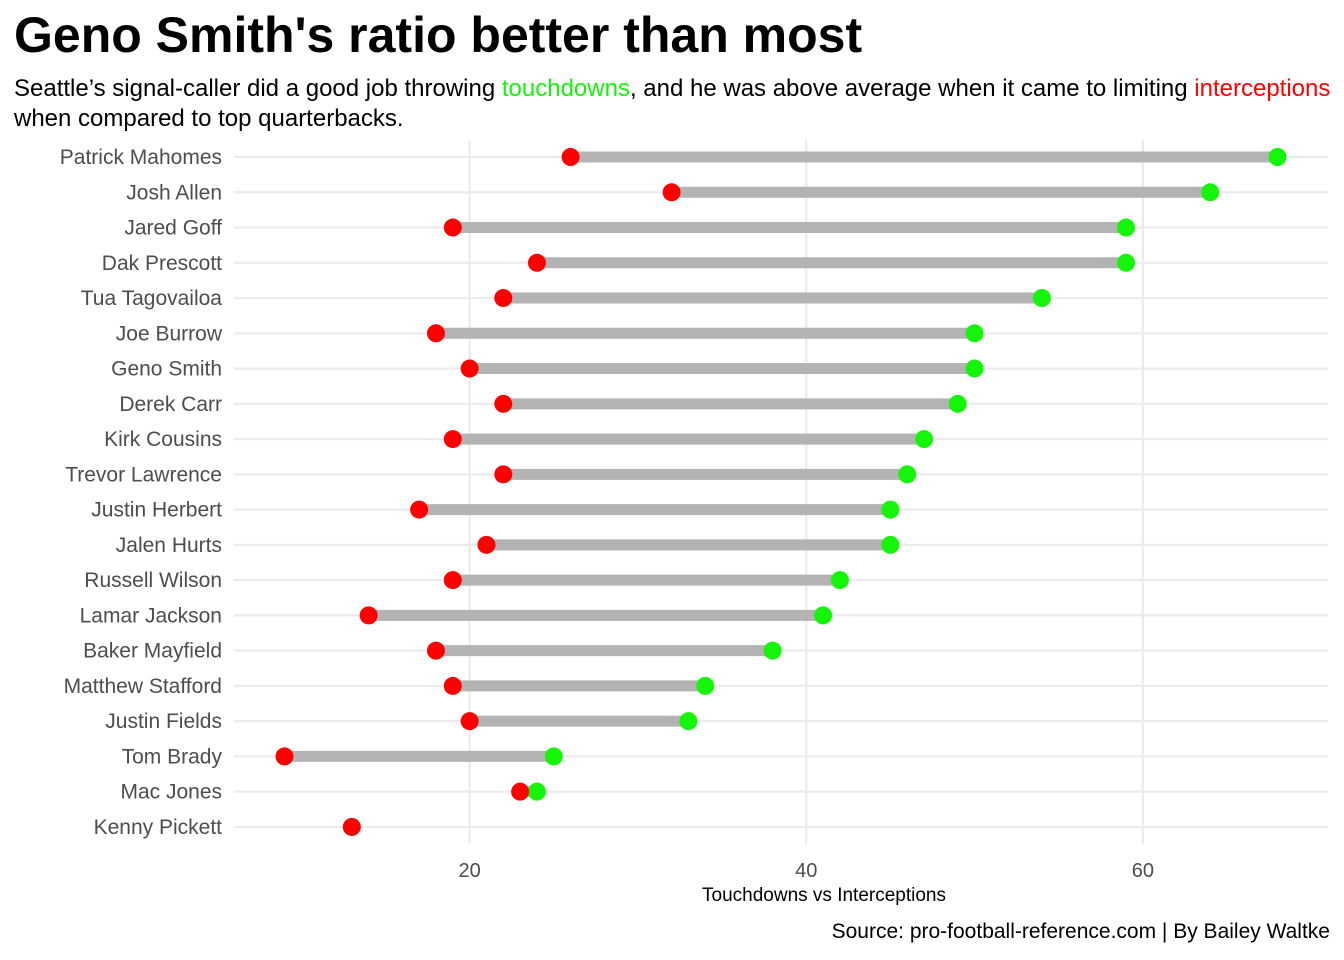 The image size is (1344, 960). What do you see at coordinates (1041, 298) in the screenshot?
I see `touchdown-point-tua-tagovailoa` at bounding box center [1041, 298].